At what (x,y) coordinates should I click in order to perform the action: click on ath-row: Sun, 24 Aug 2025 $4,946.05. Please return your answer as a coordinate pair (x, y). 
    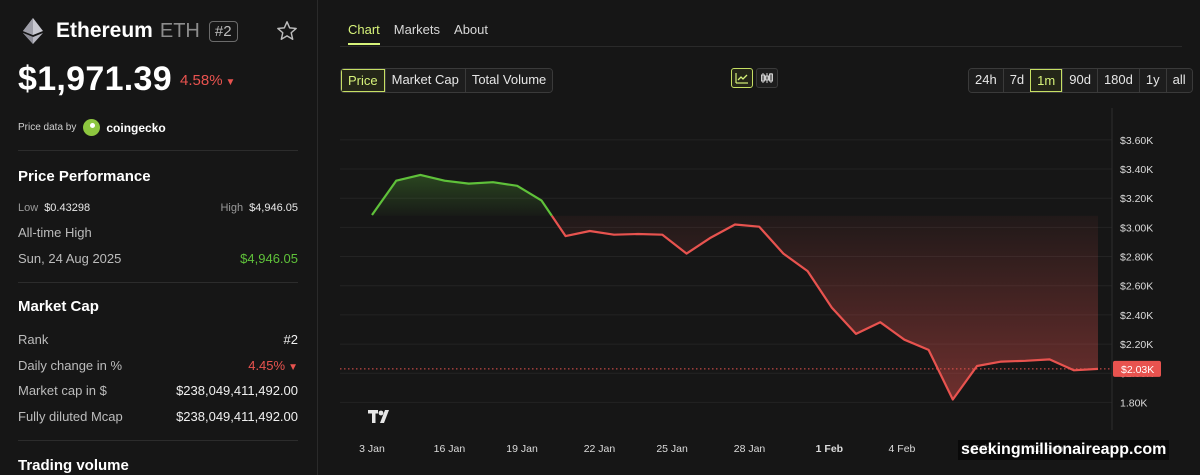
    Looking at the image, I should click on (158, 258).